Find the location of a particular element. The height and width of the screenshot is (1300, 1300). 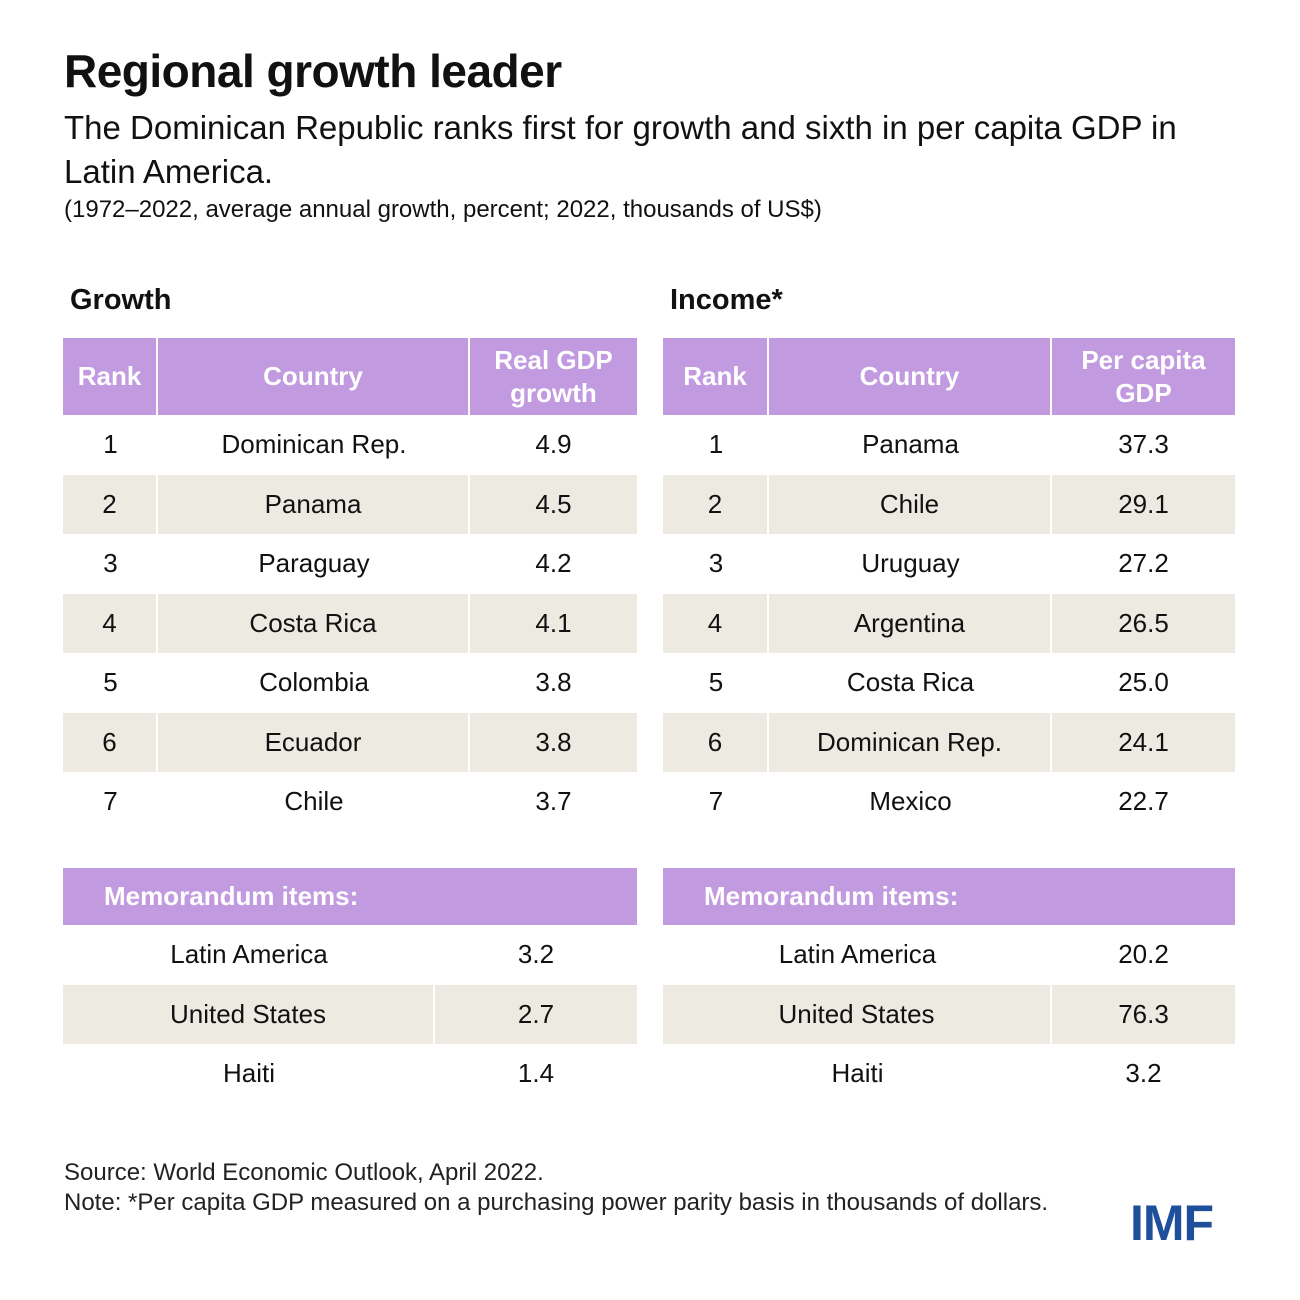

table-row: 4 Argentina 26.5 is located at coordinates (949, 623).